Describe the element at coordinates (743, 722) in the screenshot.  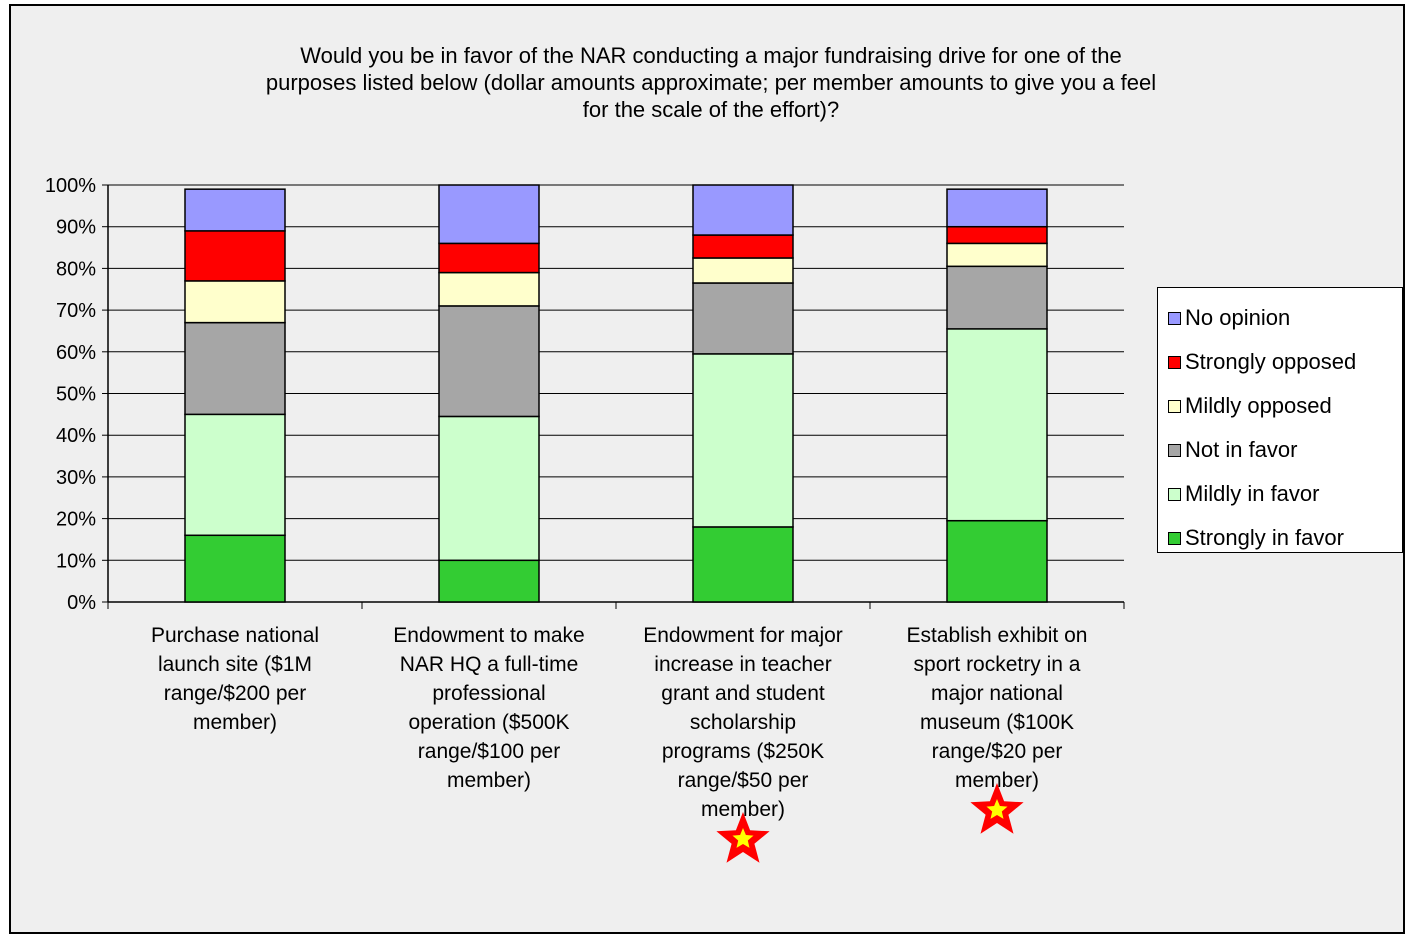
I see `x-category-label: scholarship` at that location.